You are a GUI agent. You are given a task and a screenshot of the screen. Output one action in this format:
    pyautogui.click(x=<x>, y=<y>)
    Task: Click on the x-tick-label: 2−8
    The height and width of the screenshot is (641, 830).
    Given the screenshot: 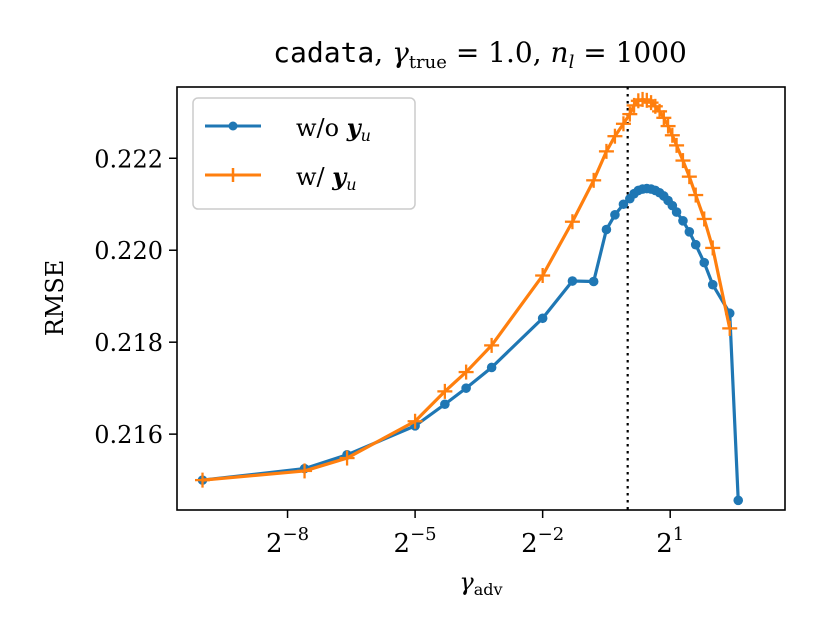 What is the action you would take?
    pyautogui.click(x=287, y=541)
    